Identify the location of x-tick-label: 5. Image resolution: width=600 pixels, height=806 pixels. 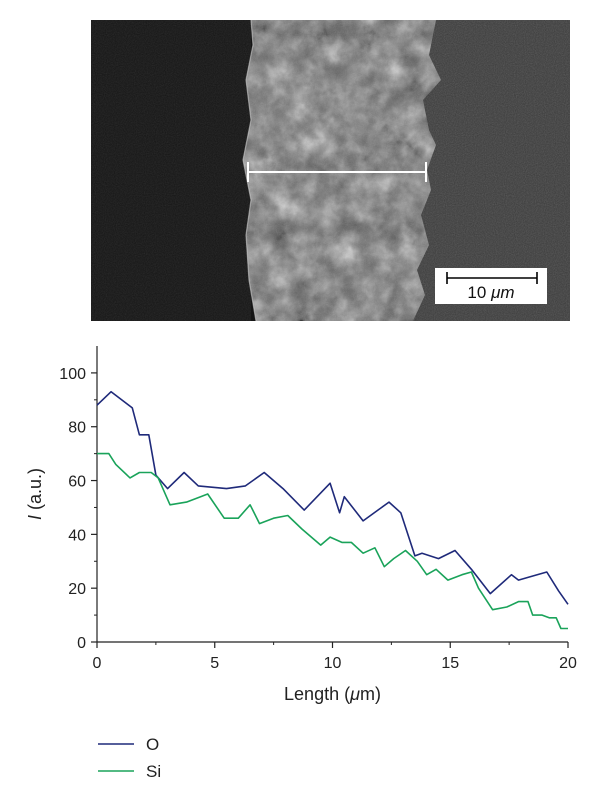
(214, 663).